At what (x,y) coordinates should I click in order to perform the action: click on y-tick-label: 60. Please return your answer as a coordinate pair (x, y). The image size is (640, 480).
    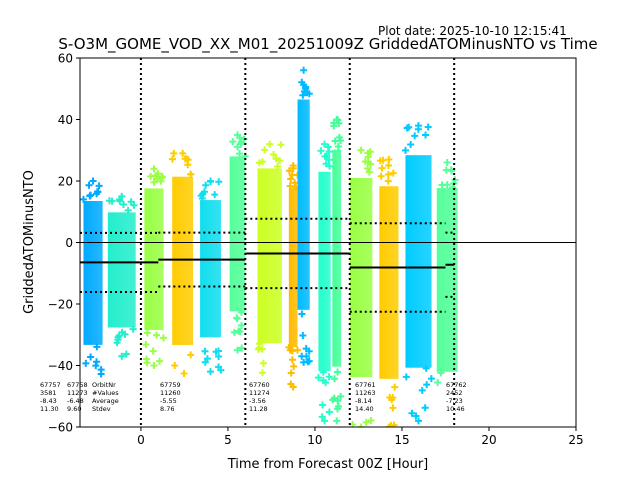
    Looking at the image, I should click on (65, 59).